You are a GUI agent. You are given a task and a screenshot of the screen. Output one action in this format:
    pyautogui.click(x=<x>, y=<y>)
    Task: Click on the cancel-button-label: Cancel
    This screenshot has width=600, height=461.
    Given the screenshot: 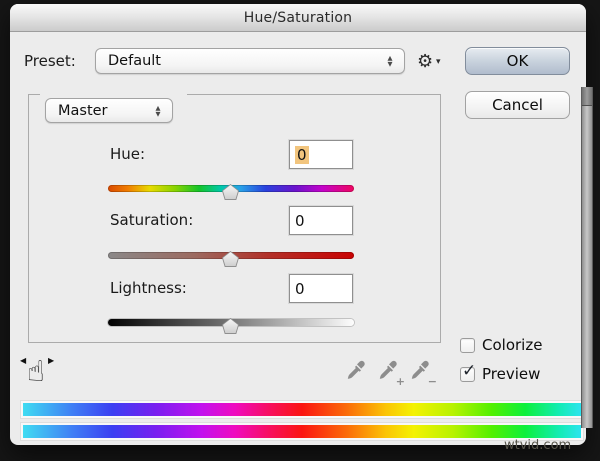 What is the action you would take?
    pyautogui.click(x=517, y=105)
    